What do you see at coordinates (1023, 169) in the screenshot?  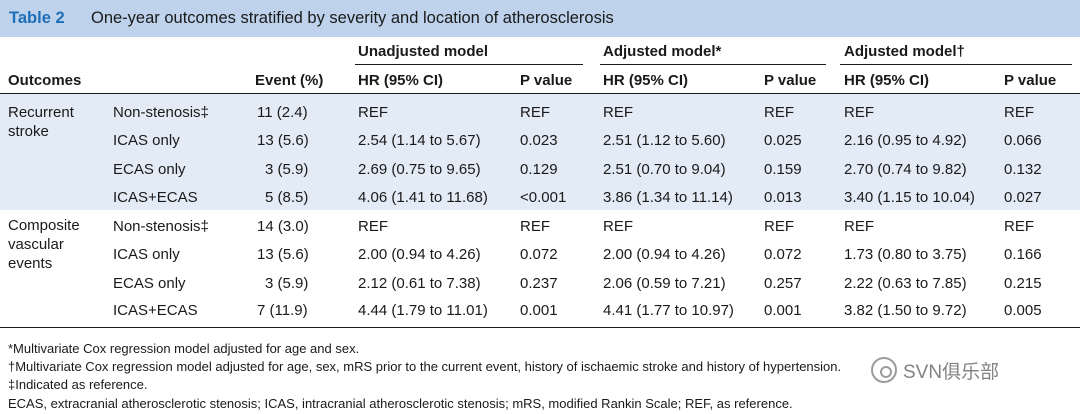 I see `cell-p-adjusted-2: 0.132` at bounding box center [1023, 169].